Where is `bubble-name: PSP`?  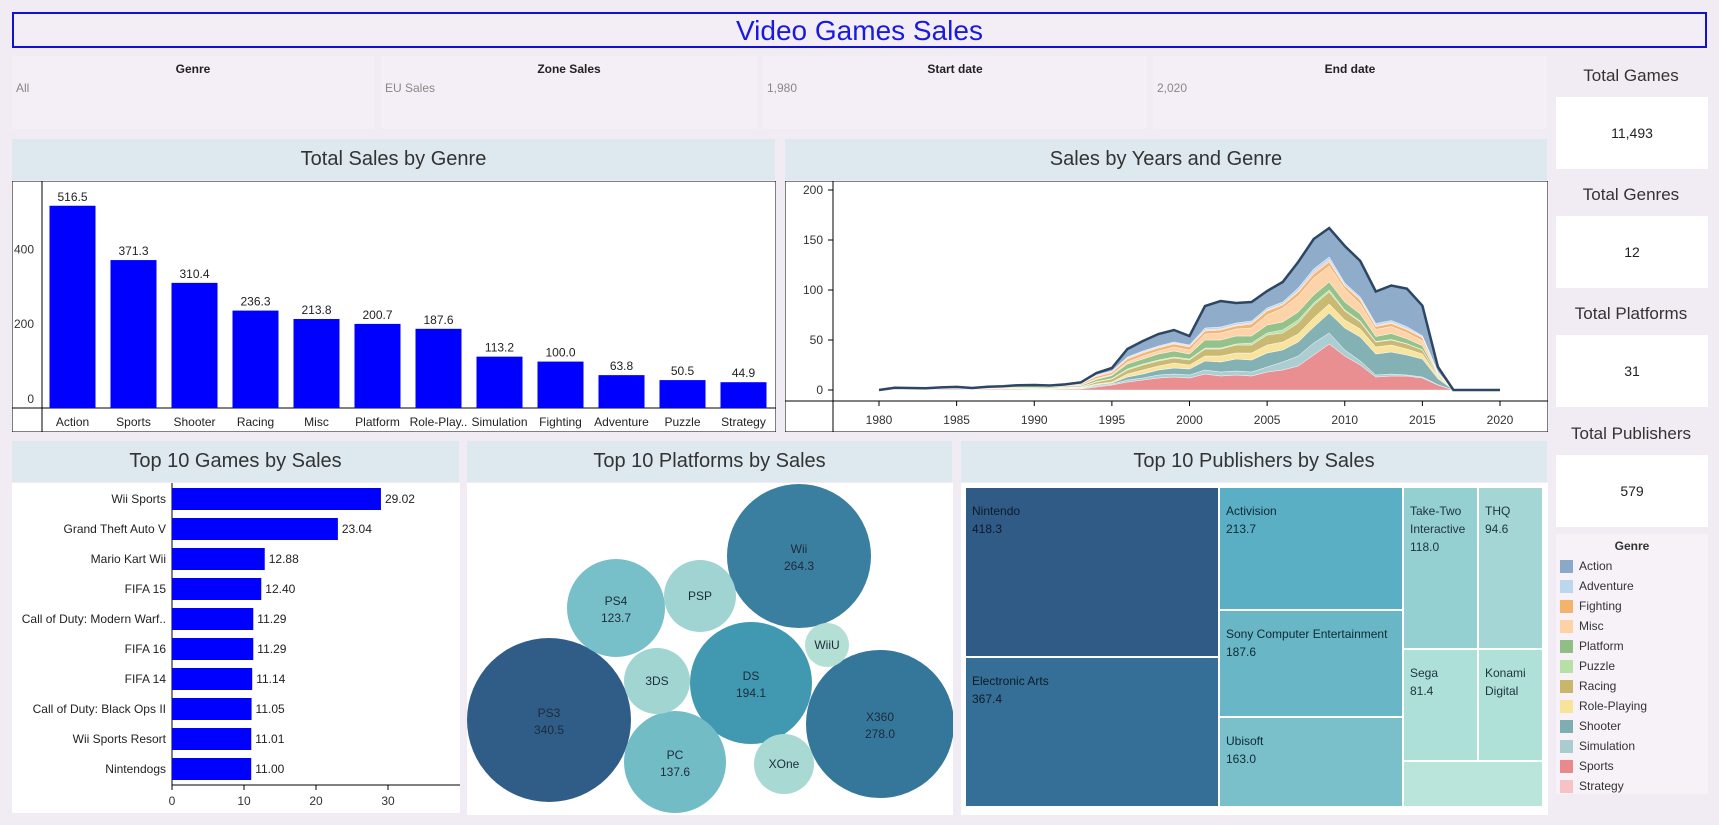 bubble-name: PSP is located at coordinates (700, 596).